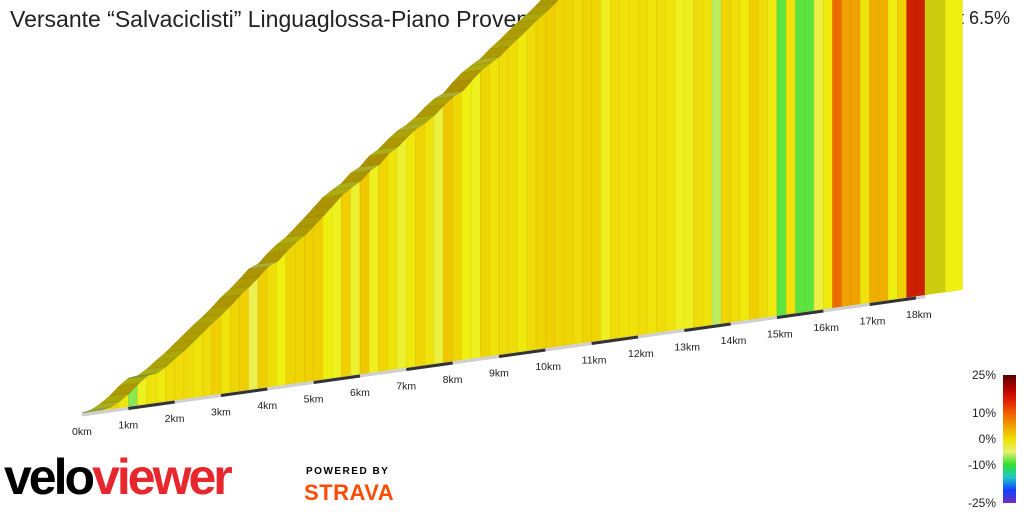 This screenshot has width=1024, height=512. I want to click on strava-logo: STRAVA, so click(349, 492).